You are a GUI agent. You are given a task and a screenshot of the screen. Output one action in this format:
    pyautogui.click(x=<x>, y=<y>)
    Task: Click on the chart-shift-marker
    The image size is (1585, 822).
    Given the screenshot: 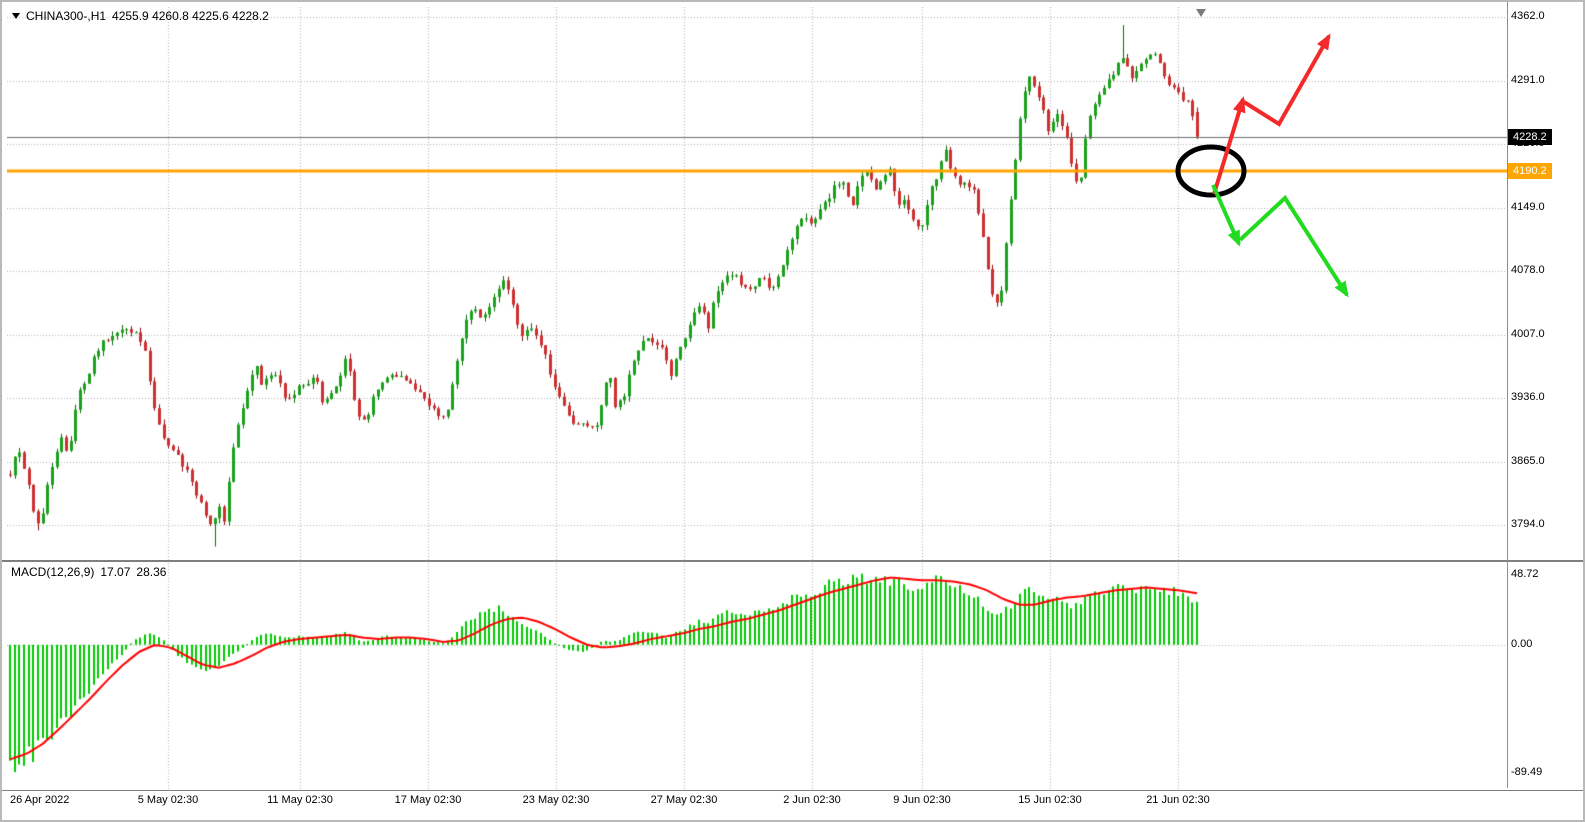 What is the action you would take?
    pyautogui.click(x=1201, y=13)
    